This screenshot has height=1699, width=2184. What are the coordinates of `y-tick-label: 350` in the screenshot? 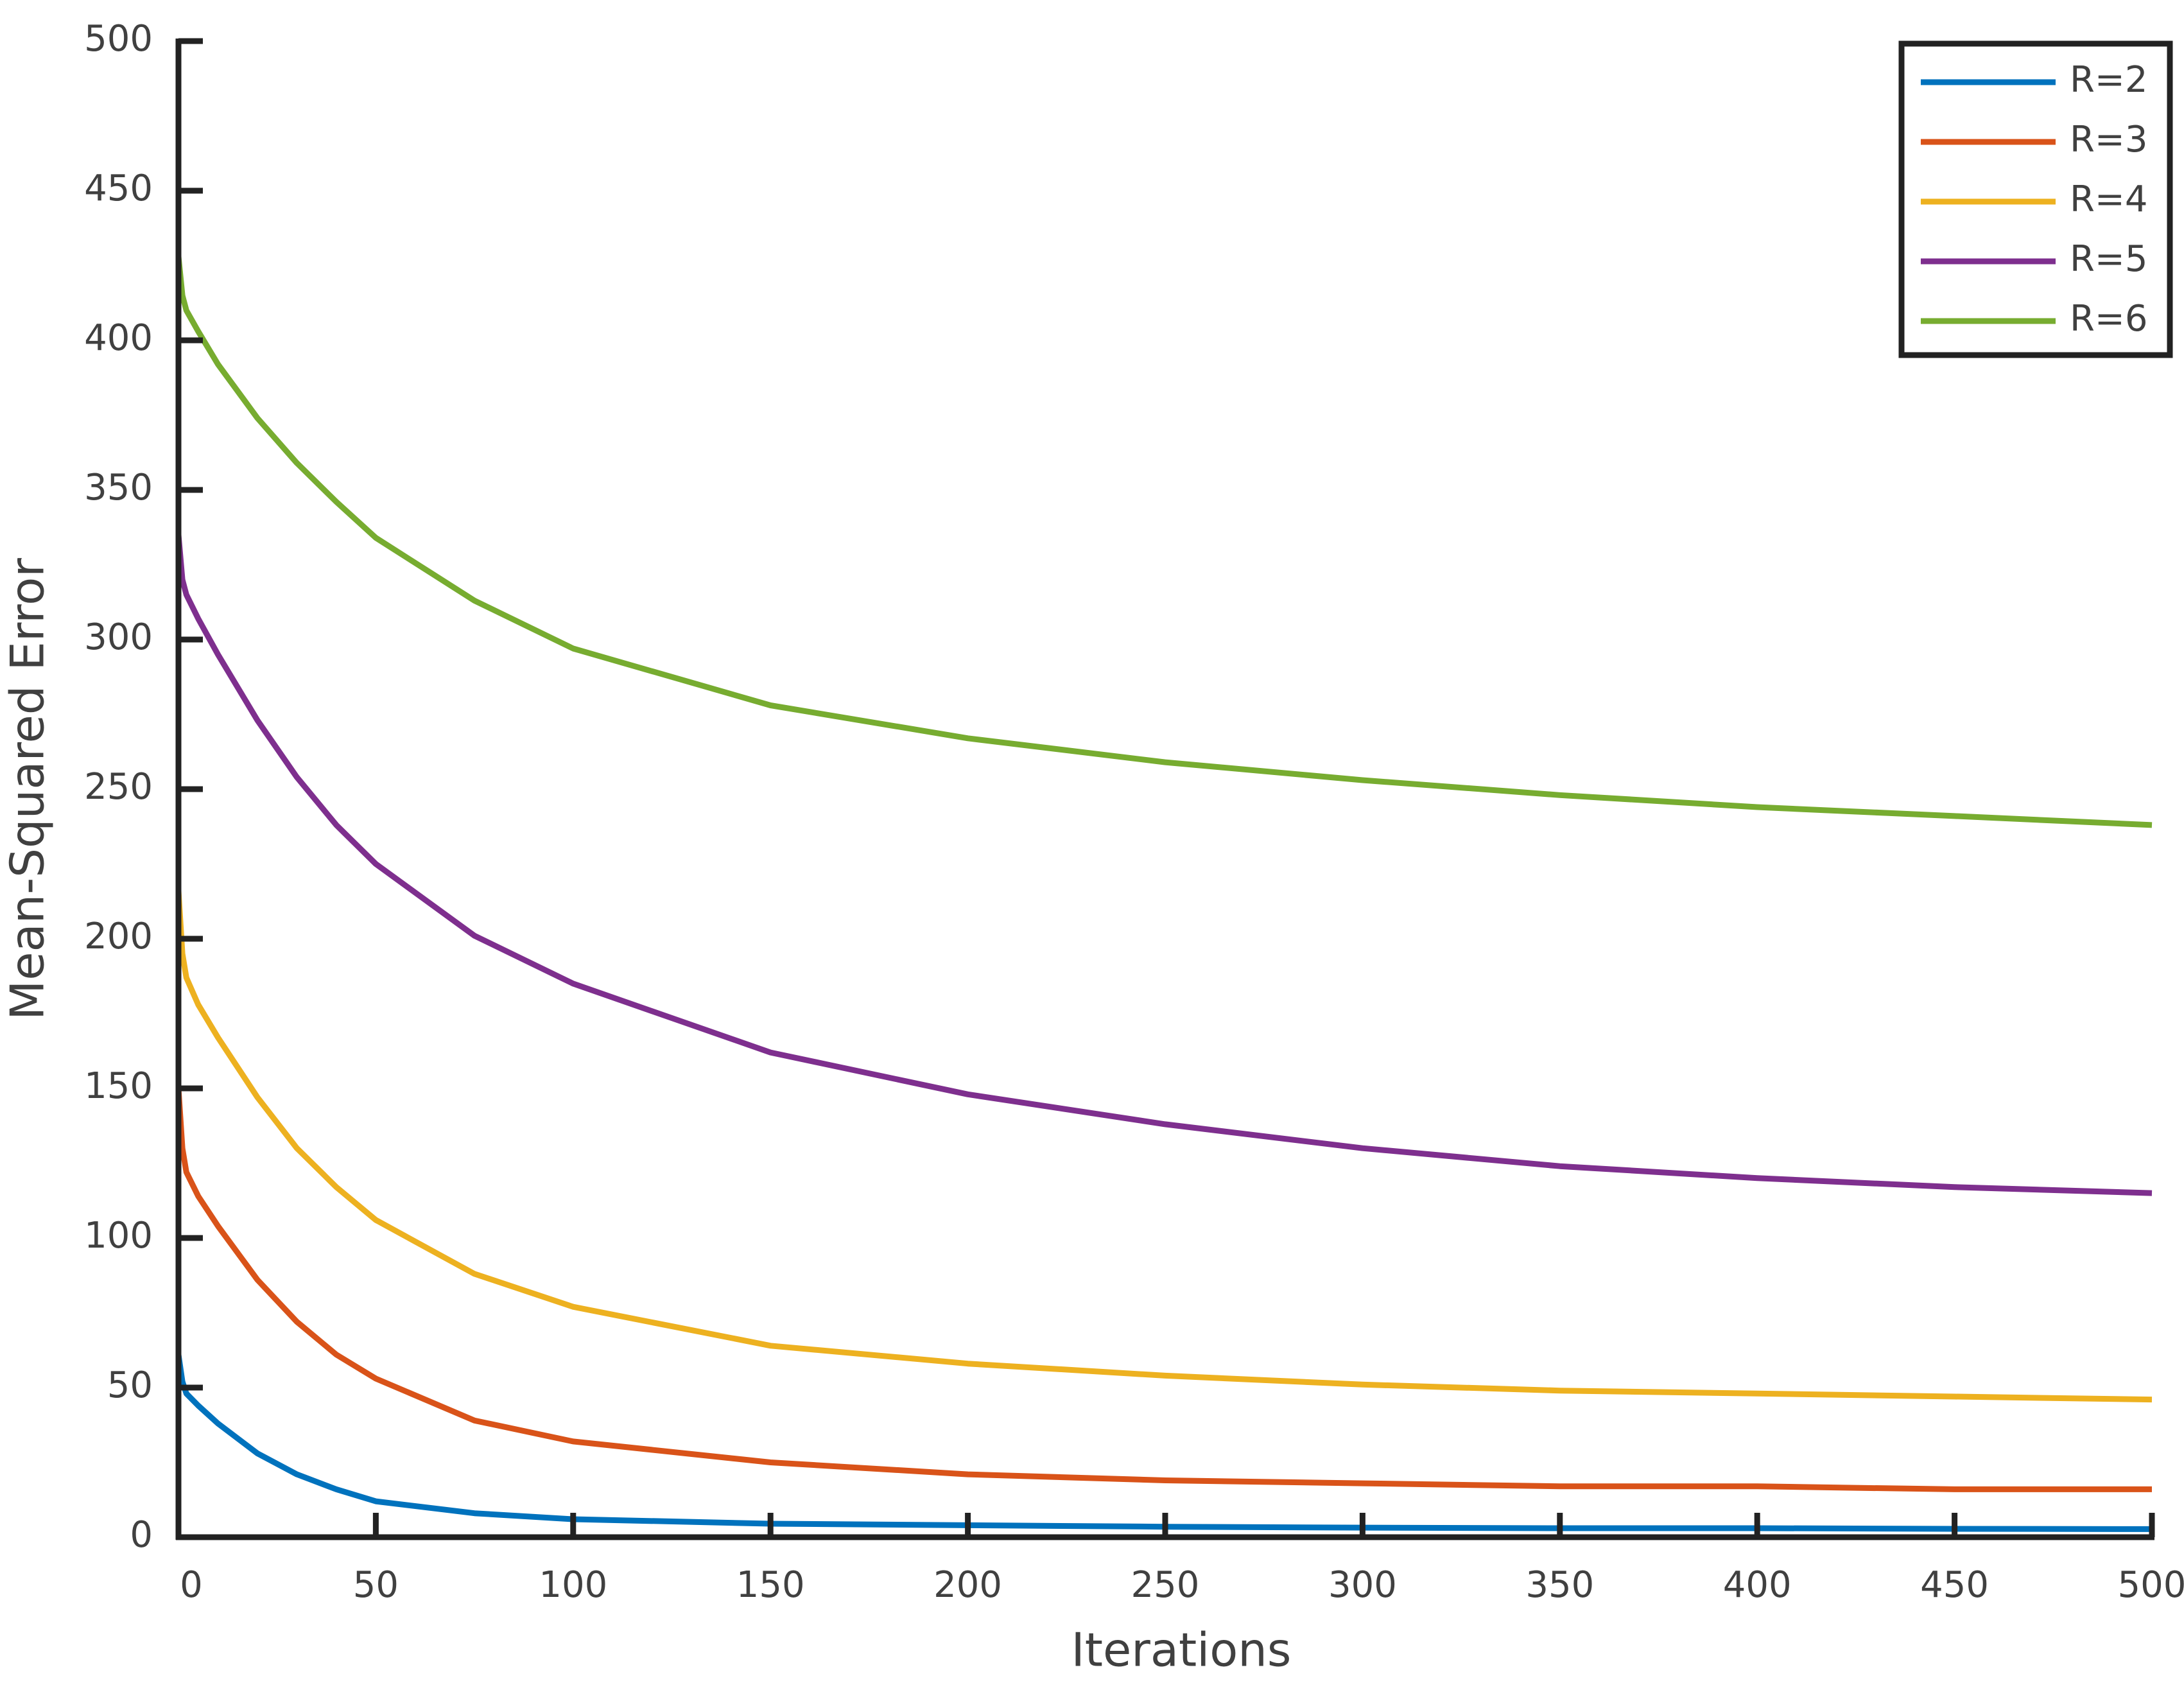 It's located at (118, 488).